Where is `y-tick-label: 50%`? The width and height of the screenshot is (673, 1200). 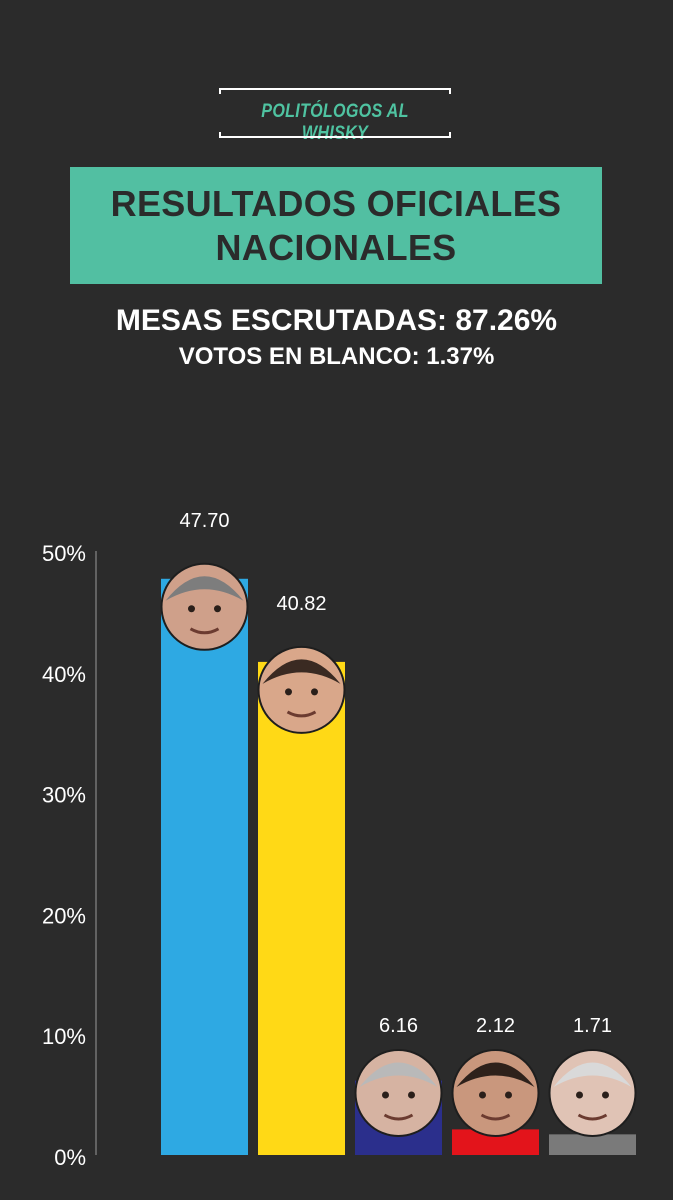
y-tick-label: 50% is located at coordinates (64, 553).